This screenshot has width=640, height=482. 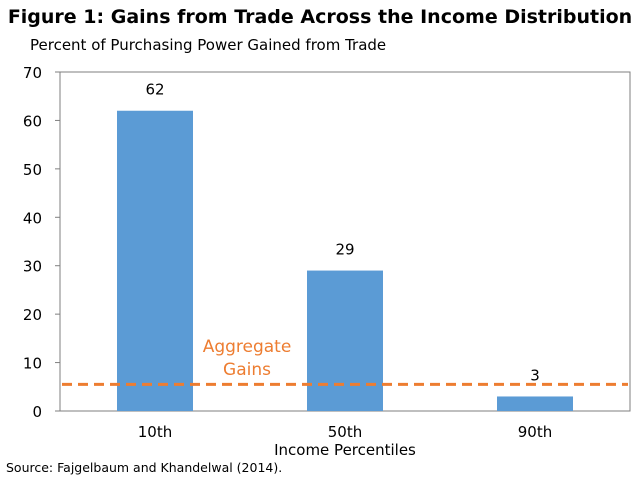 I want to click on bar-data-label: 29, so click(x=344, y=250).